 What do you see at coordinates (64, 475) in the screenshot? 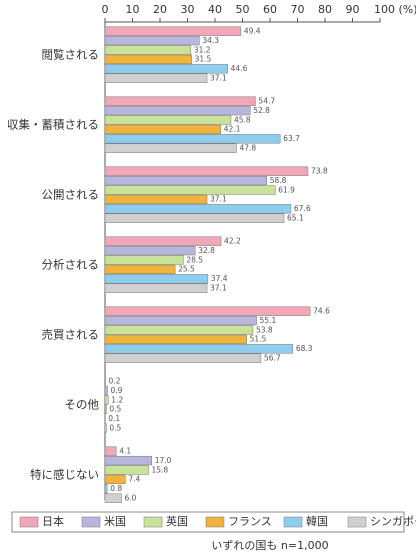
I see `category-label: 特に感じない` at bounding box center [64, 475].